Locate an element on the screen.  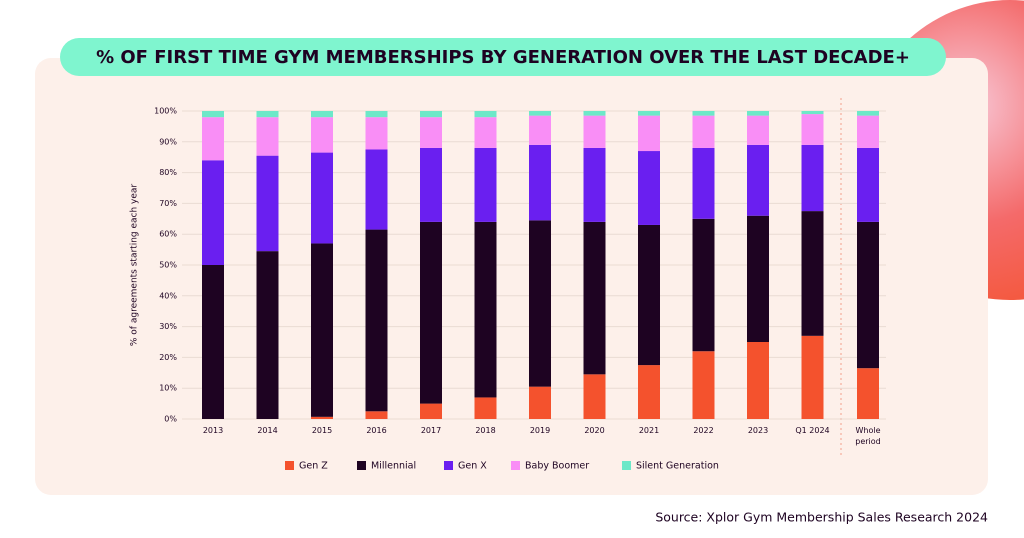
legend-label: Silent Generation is located at coordinates (677, 466).